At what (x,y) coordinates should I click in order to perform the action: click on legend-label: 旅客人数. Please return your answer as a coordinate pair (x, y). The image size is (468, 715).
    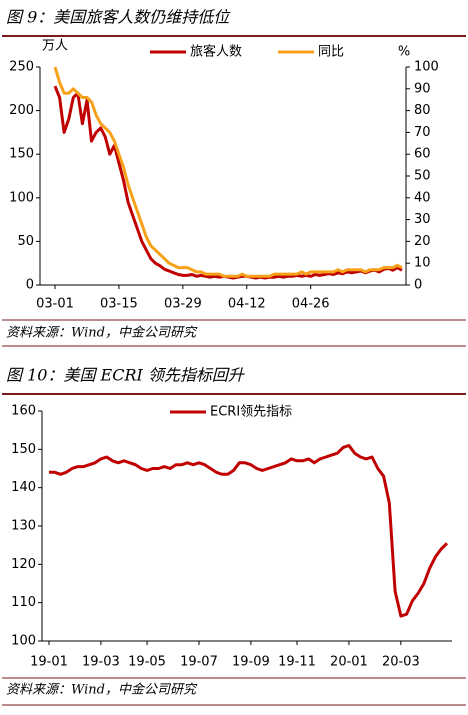
    Looking at the image, I should click on (216, 52).